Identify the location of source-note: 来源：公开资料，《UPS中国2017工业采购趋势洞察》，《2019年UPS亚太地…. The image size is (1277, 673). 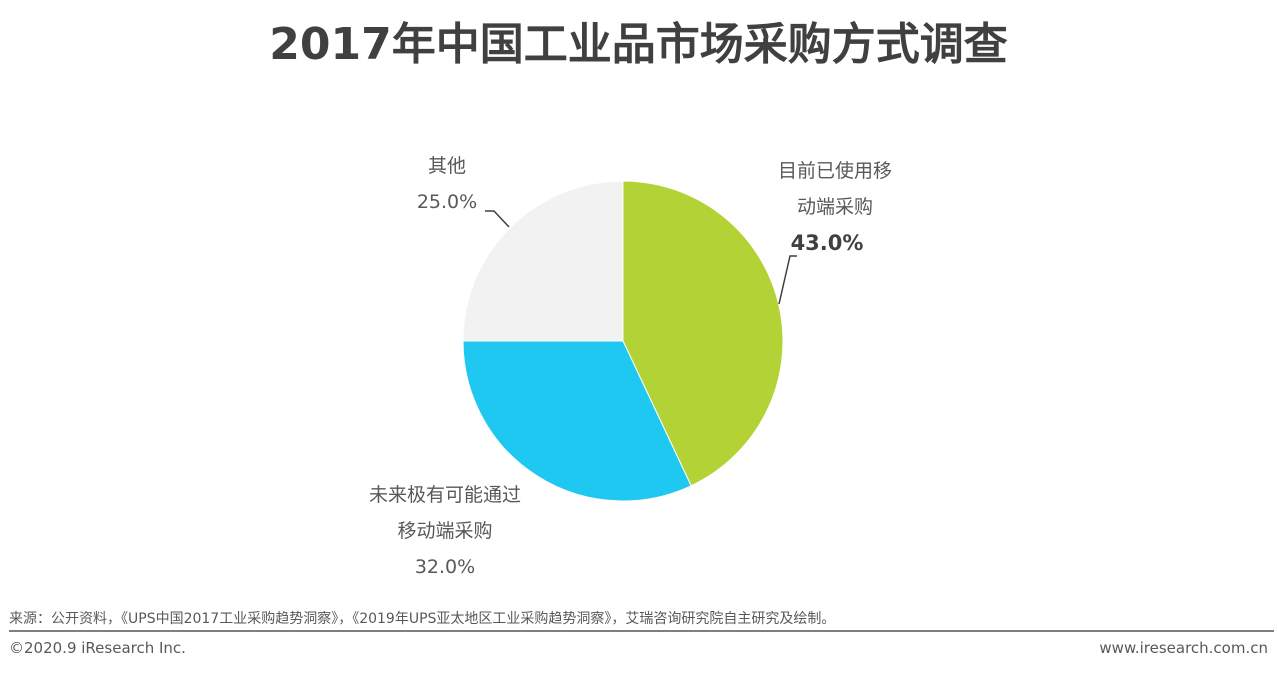
(422, 619).